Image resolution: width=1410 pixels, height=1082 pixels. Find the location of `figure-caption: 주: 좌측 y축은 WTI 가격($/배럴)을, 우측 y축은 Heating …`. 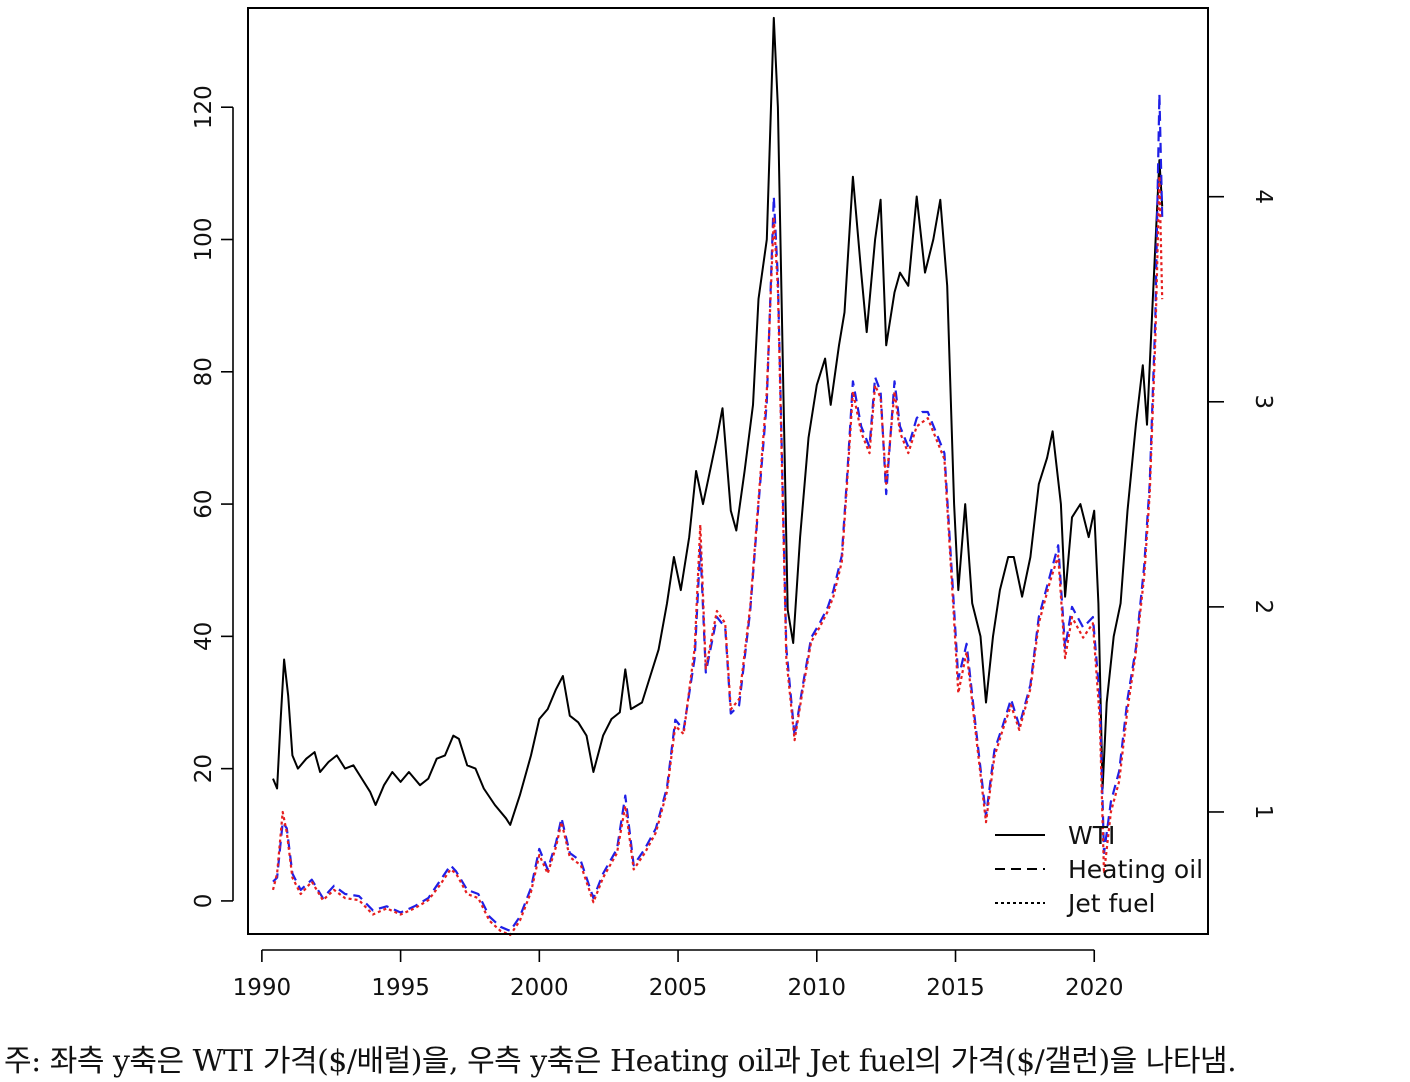

figure-caption: 주: 좌측 y축은 WTI 가격($/배럴)을, 우측 y축은 Heating … is located at coordinates (620, 1061).